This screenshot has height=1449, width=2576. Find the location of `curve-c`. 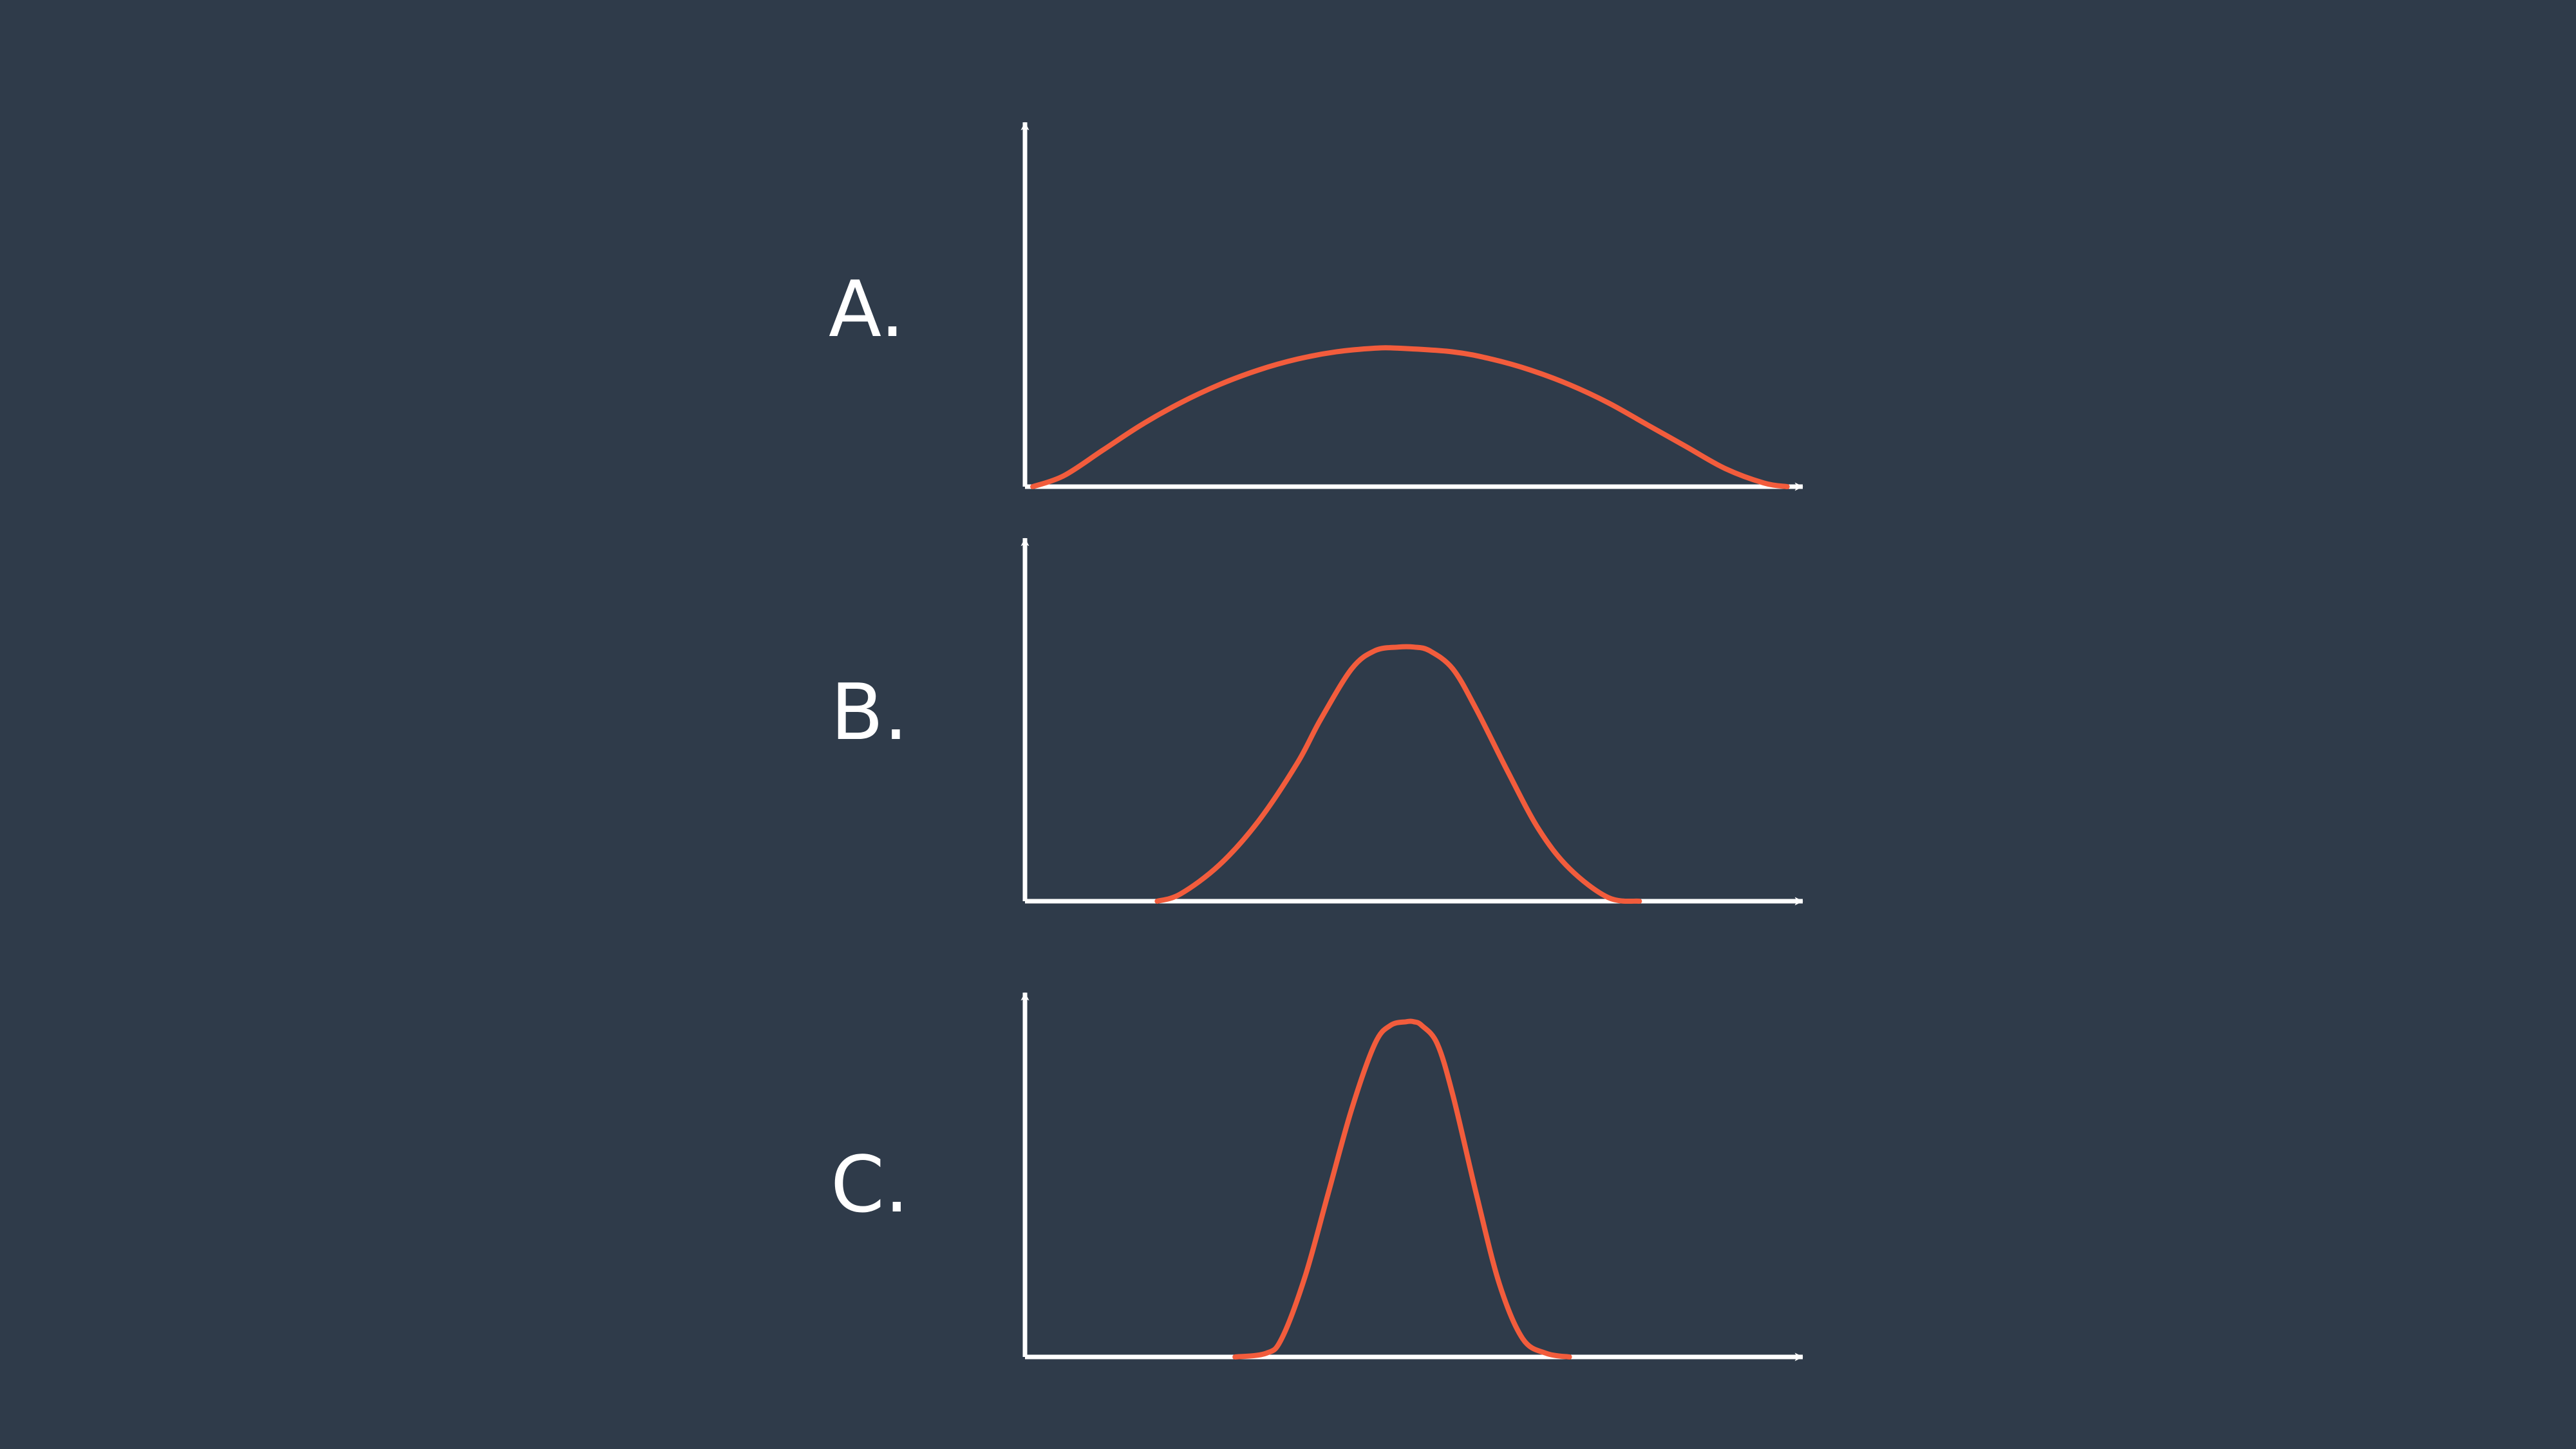

curve-c is located at coordinates (1402, 1189).